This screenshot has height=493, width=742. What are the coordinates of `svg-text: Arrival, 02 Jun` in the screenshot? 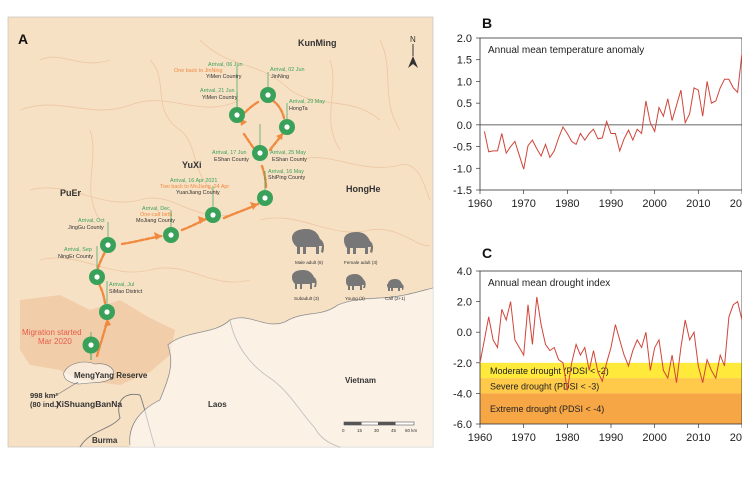 It's located at (287, 70).